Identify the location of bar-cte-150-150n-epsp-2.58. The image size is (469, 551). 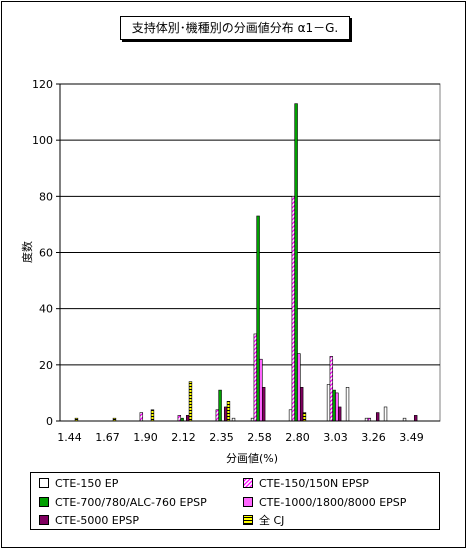
(255, 377).